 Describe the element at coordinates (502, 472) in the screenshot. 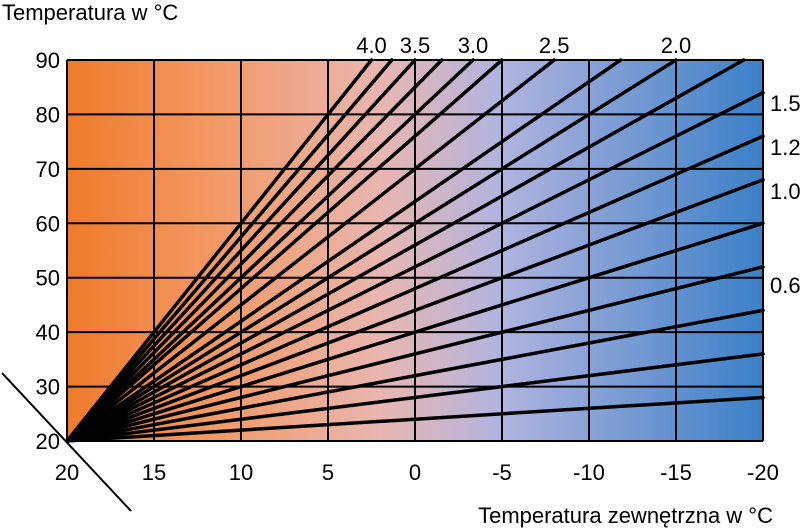

I see `x-tick-label: -5` at that location.